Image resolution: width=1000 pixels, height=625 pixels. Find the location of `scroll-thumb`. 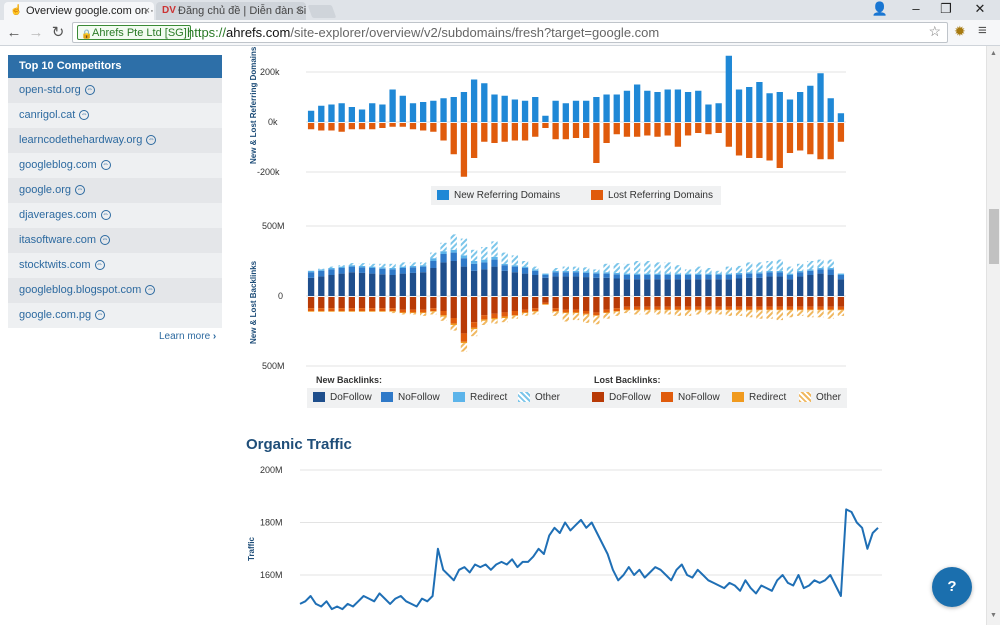

scroll-thumb is located at coordinates (994, 236).